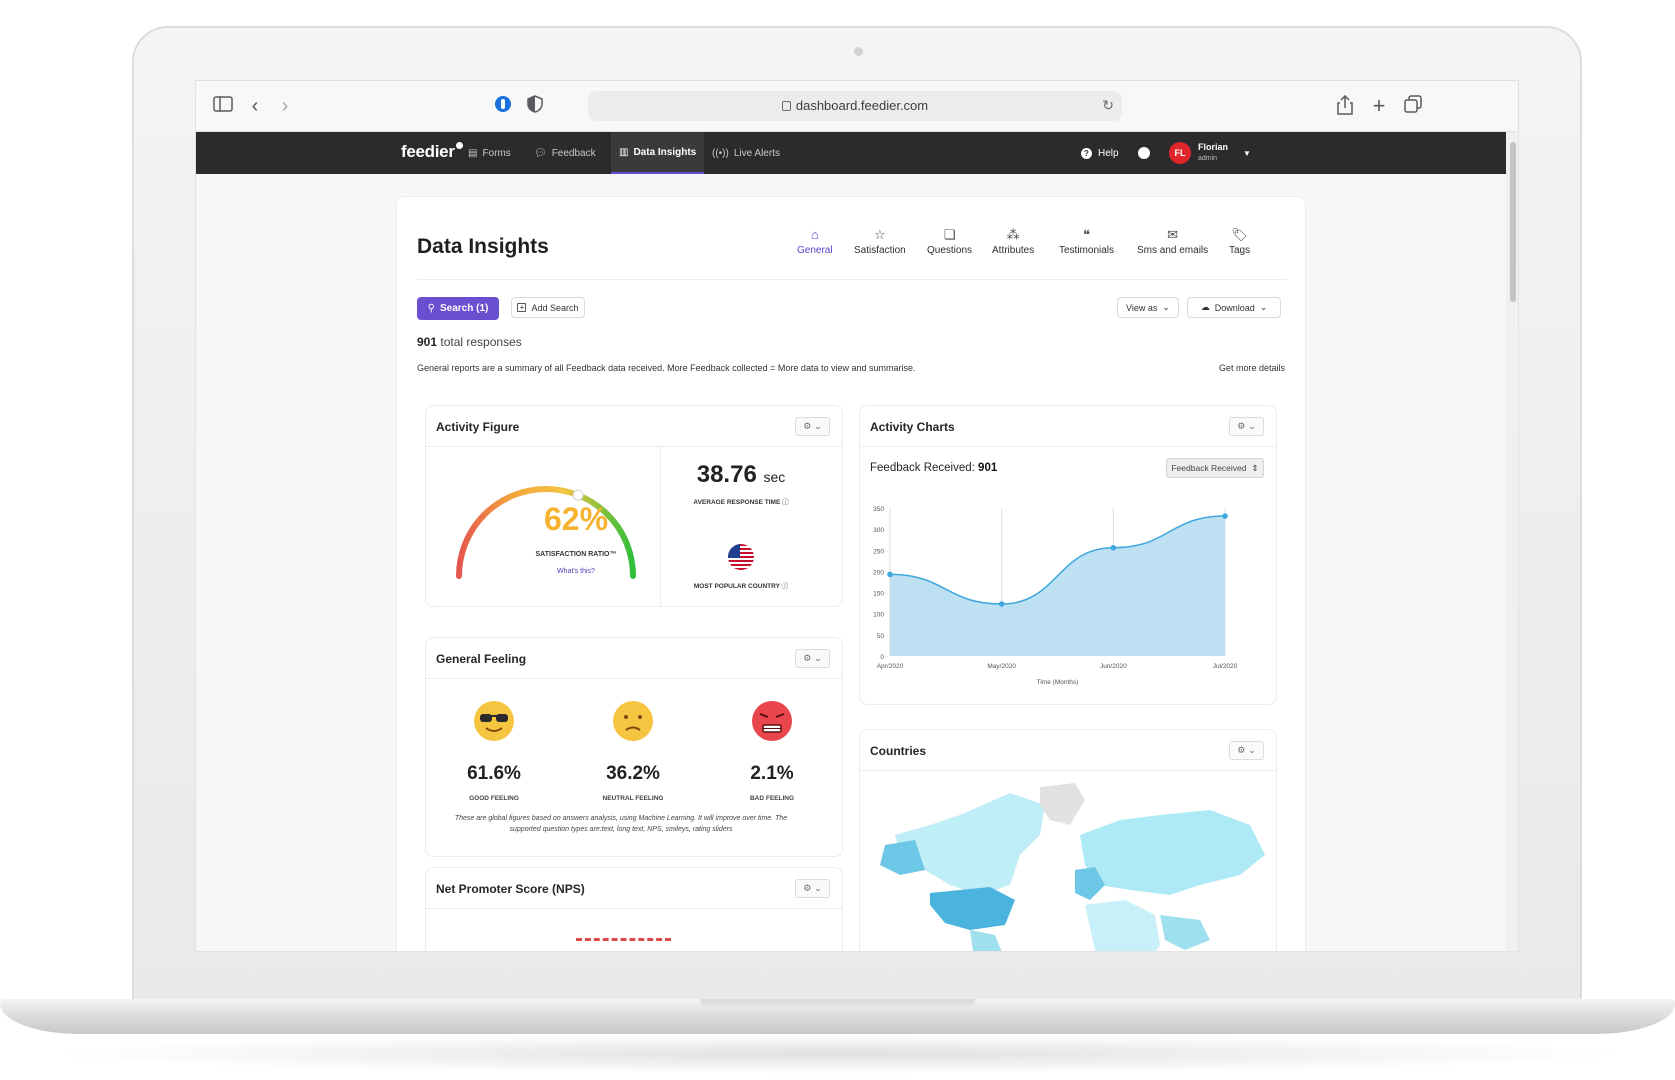 The height and width of the screenshot is (1080, 1675). I want to click on total-count: 901, so click(427, 342).